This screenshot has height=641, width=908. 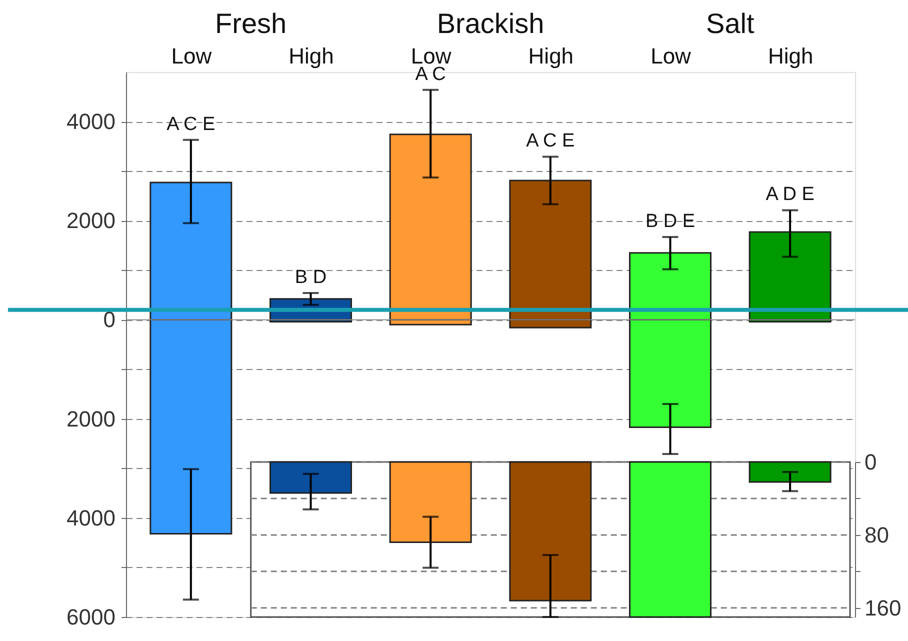 I want to click on annotation: B D E, so click(x=670, y=221).